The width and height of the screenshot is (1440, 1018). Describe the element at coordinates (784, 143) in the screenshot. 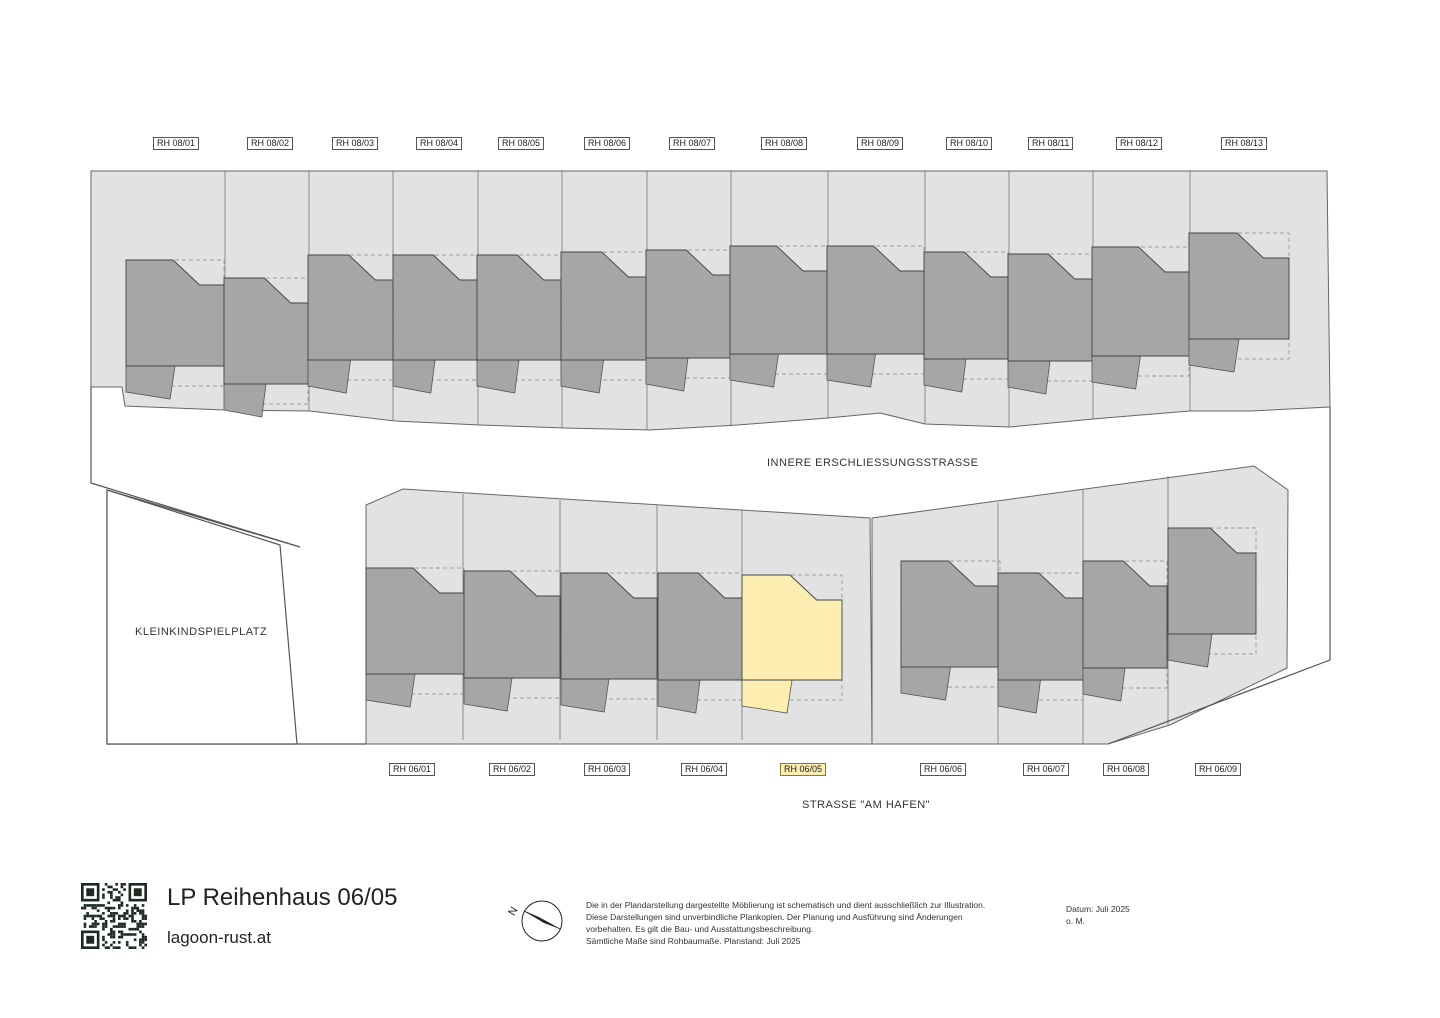

I see `unit-tag-0808: RH 08/08` at that location.